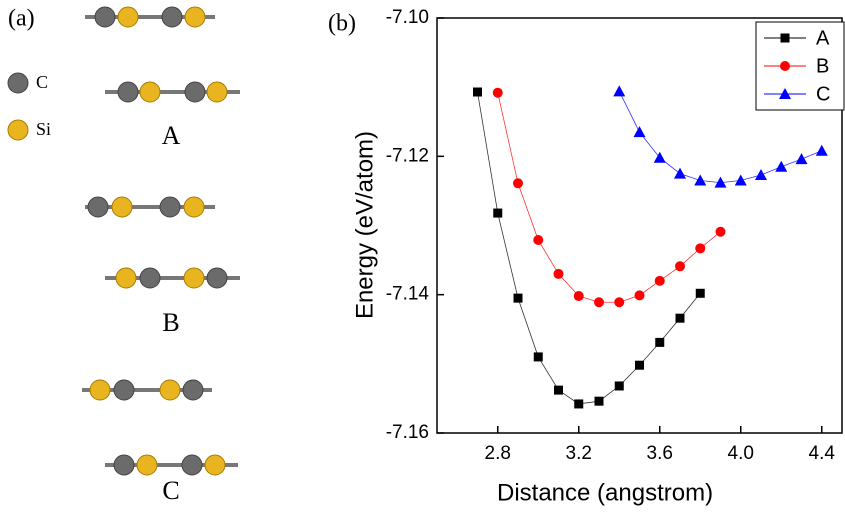 Image resolution: width=845 pixels, height=516 pixels. I want to click on y-tick-label: -7.16, so click(407, 432).